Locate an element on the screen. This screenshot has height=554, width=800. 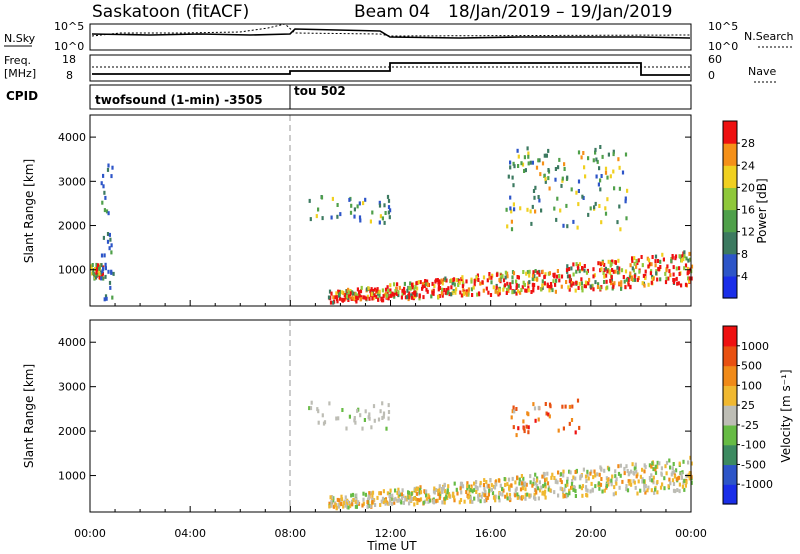
power-colorbar-step is located at coordinates (730, 265).